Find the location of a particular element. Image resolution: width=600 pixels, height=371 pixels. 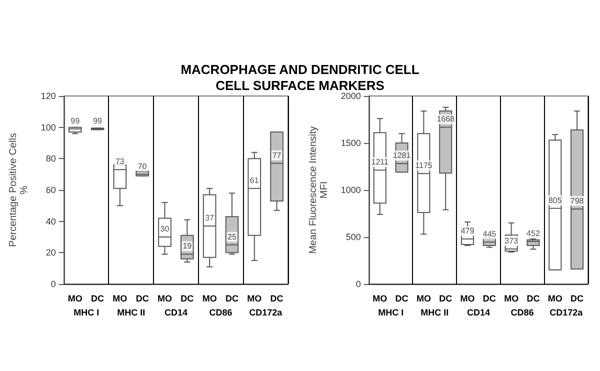

y-axis-title: Mean Fluorescence Intensity MFI is located at coordinates (319, 190).